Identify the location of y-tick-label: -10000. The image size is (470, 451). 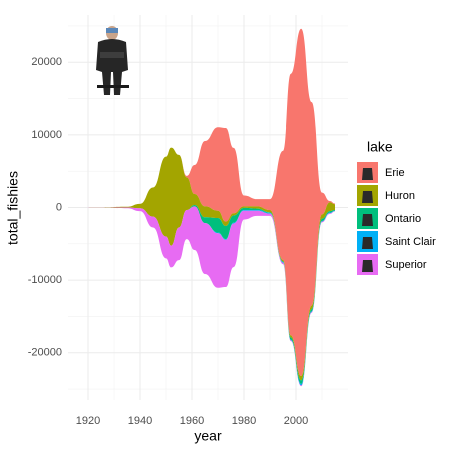
(45, 280).